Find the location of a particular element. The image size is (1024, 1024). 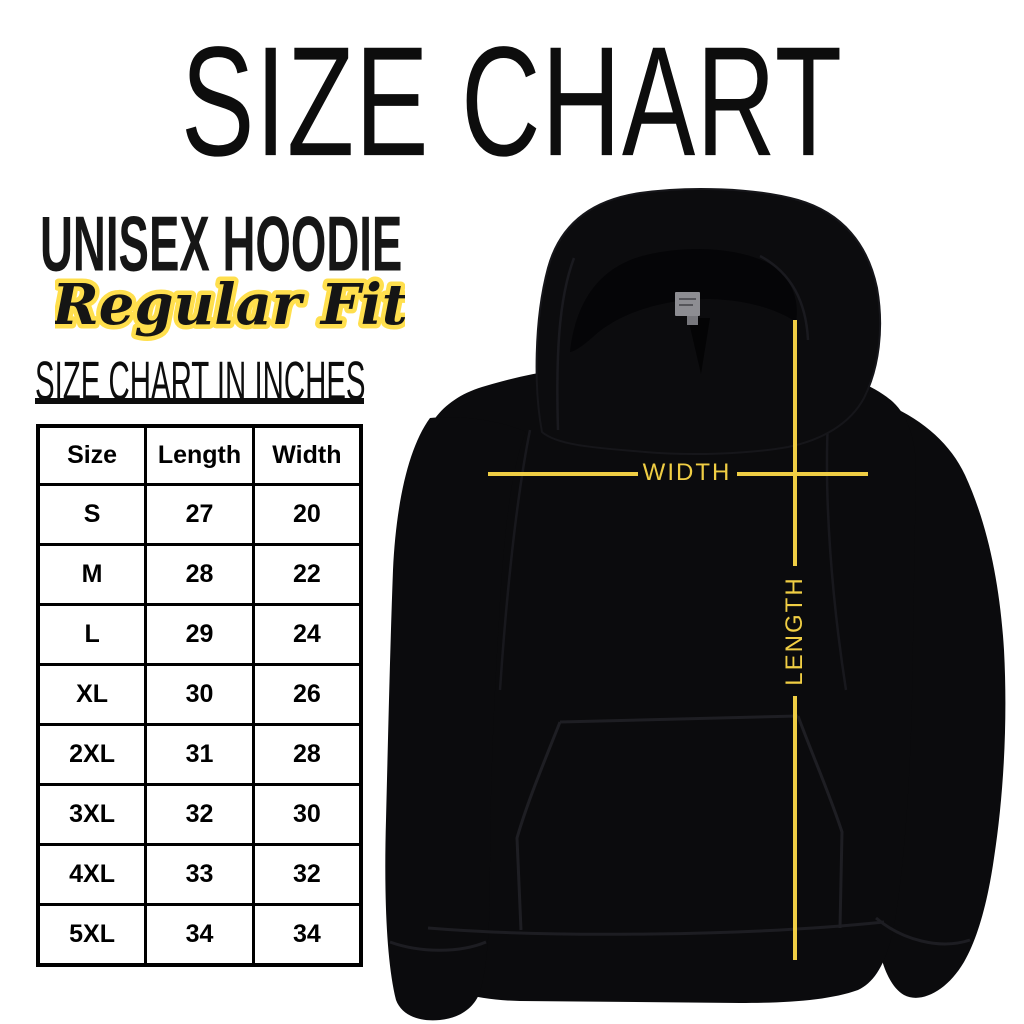

table-cell: 29 is located at coordinates (199, 634).